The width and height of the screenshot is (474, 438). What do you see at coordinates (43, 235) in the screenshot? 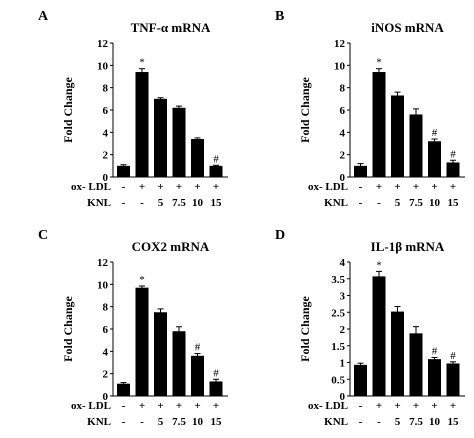
I see `panel-label: C` at bounding box center [43, 235].